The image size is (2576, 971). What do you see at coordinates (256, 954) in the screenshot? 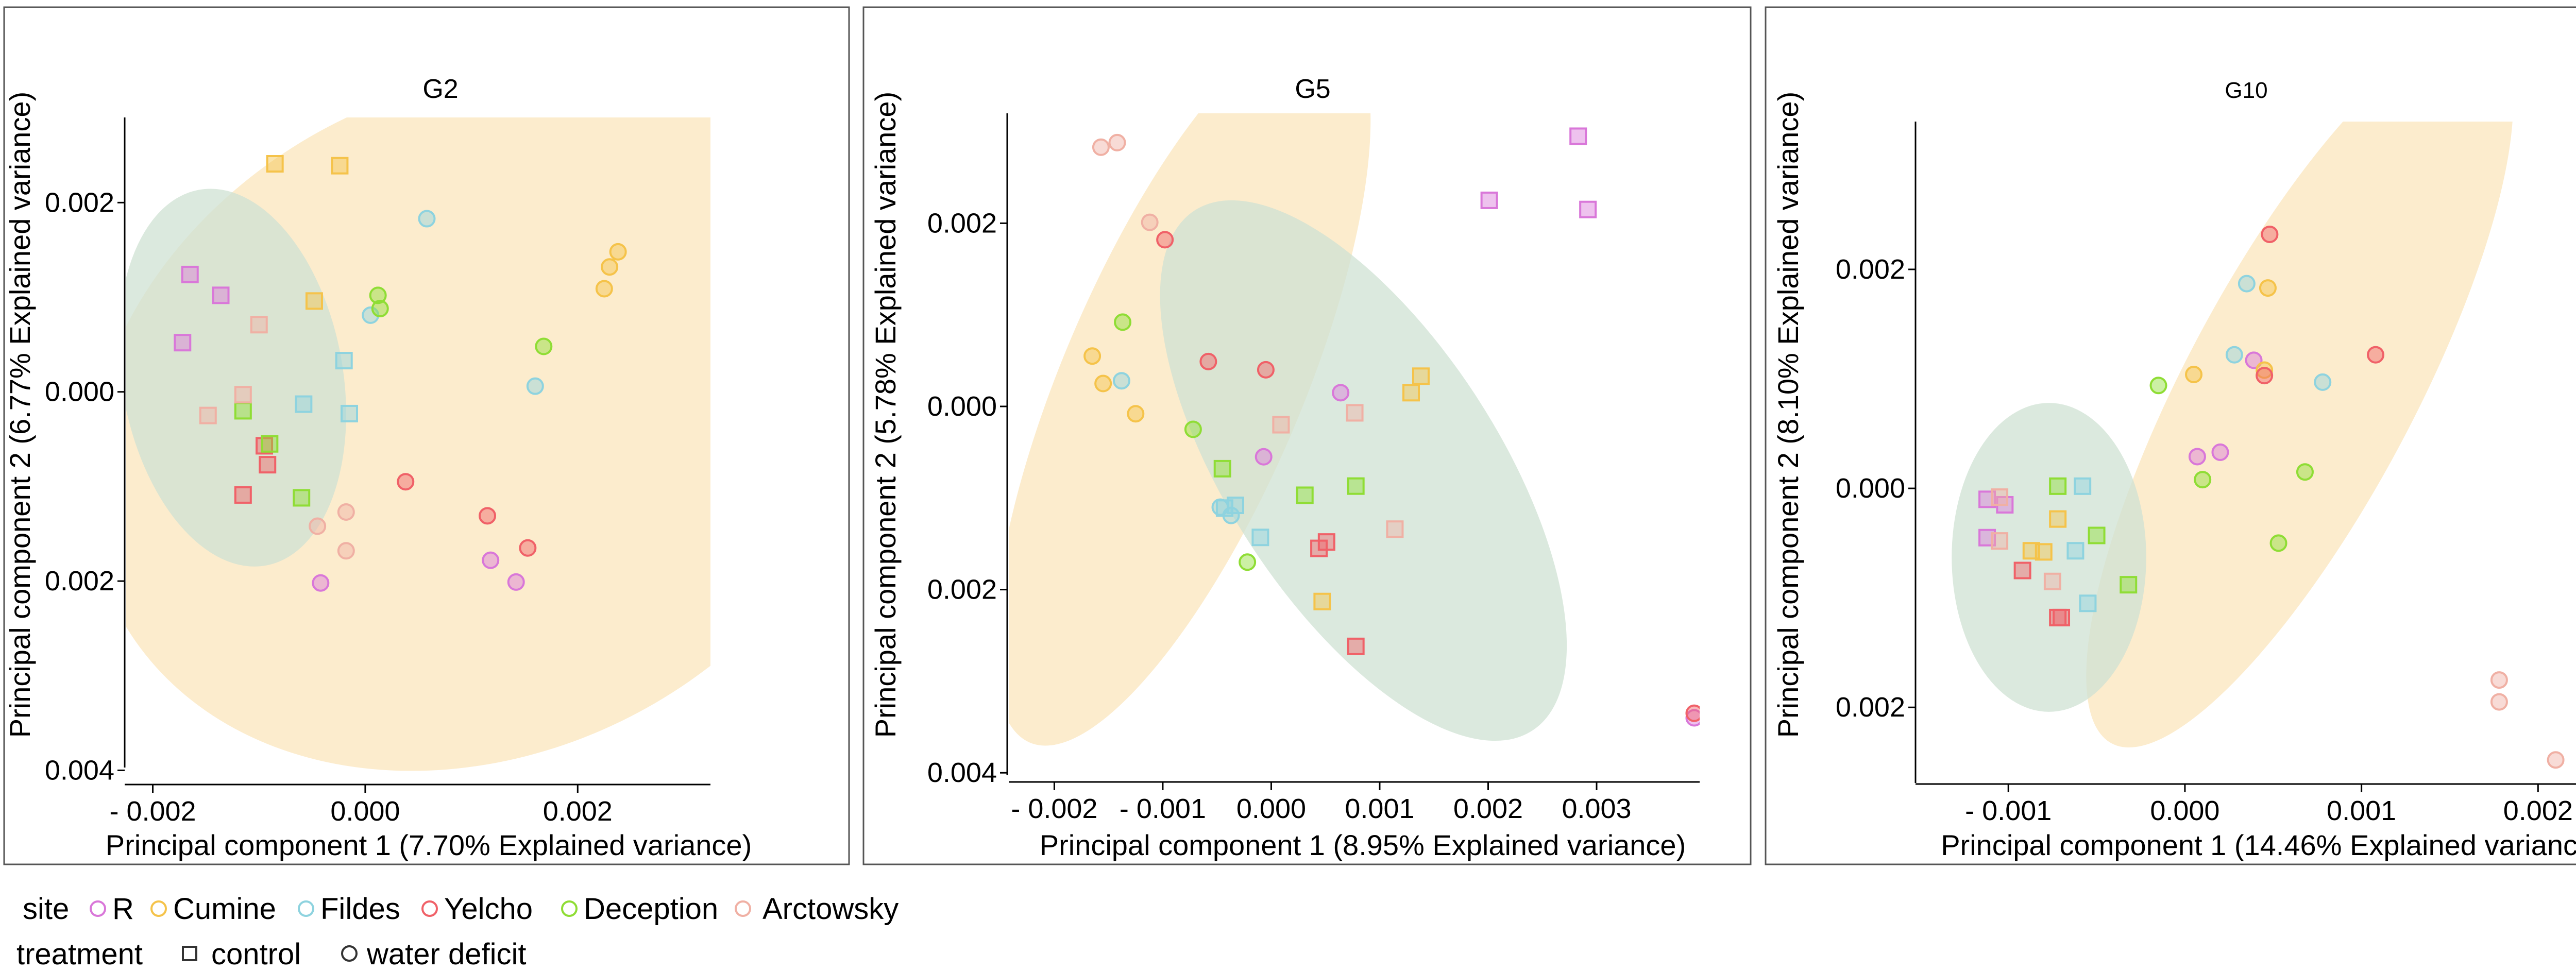
I see `legend-label-control: control` at bounding box center [256, 954].